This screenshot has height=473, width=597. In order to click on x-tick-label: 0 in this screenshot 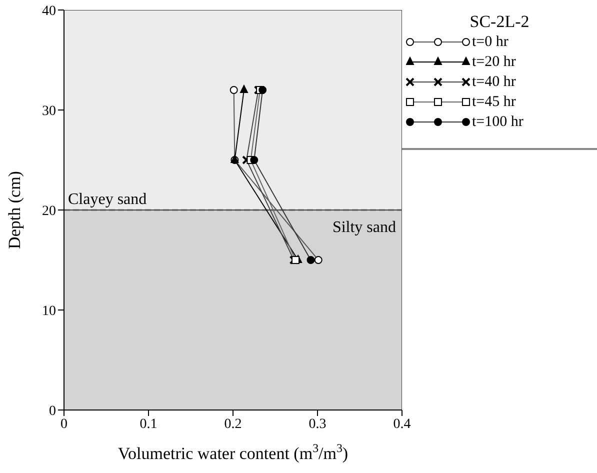, I will do `click(64, 424)`.